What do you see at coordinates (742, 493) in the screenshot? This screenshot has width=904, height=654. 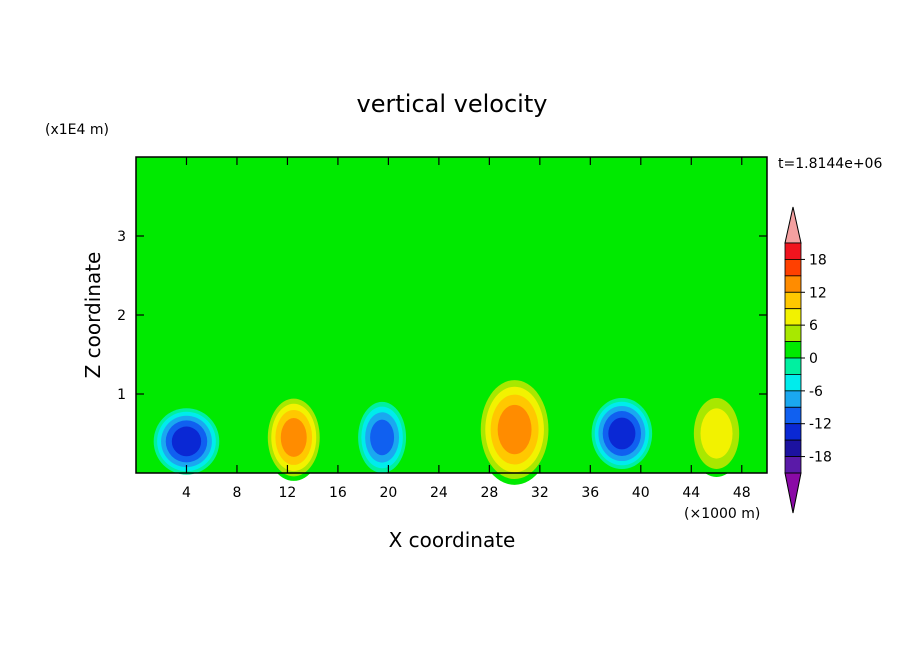 I see `x-tick-label: 48` at bounding box center [742, 493].